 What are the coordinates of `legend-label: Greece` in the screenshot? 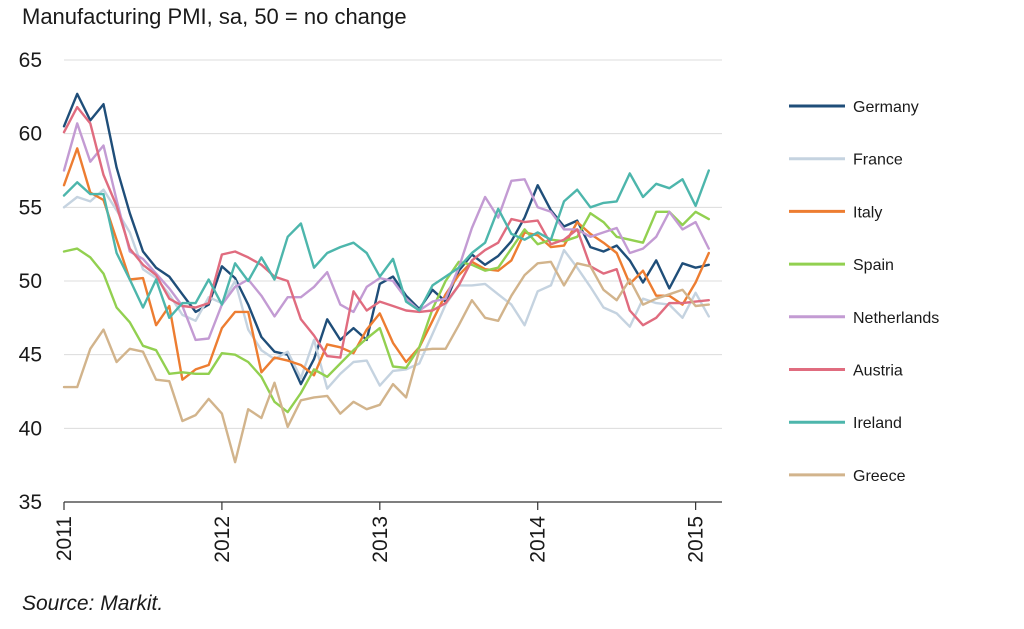 It's located at (879, 476).